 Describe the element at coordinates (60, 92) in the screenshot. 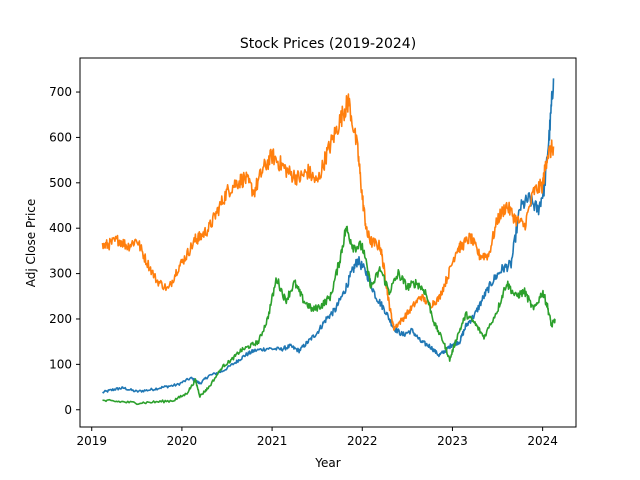

I see `y-tick-label: 700` at that location.